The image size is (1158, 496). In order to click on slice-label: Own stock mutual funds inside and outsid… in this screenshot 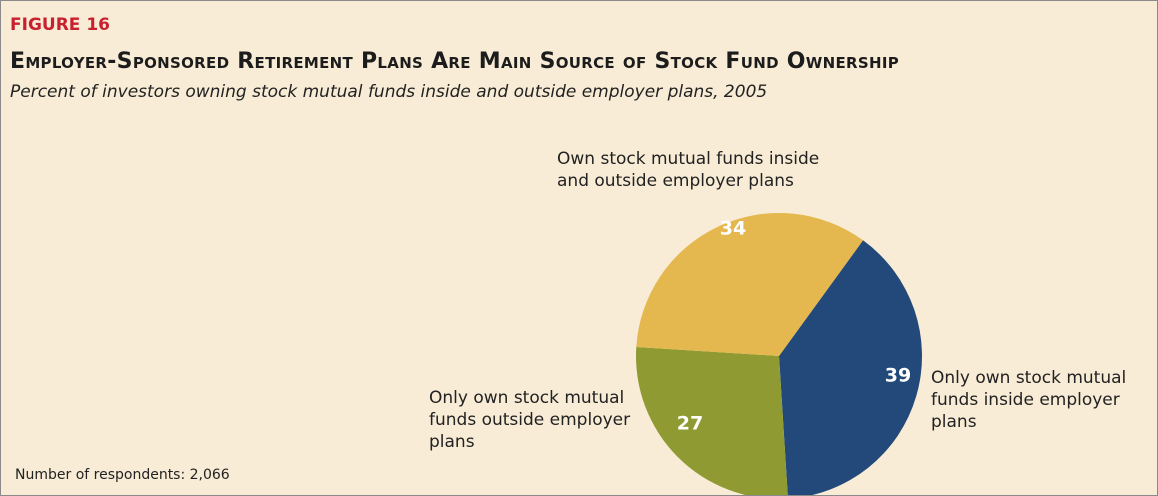, I will do `click(688, 170)`.